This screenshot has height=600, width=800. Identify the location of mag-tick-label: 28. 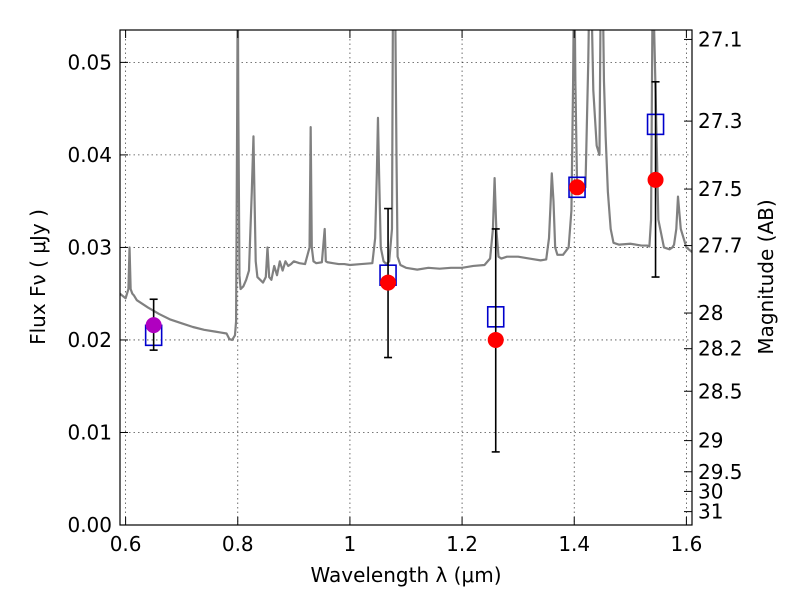
(710, 313).